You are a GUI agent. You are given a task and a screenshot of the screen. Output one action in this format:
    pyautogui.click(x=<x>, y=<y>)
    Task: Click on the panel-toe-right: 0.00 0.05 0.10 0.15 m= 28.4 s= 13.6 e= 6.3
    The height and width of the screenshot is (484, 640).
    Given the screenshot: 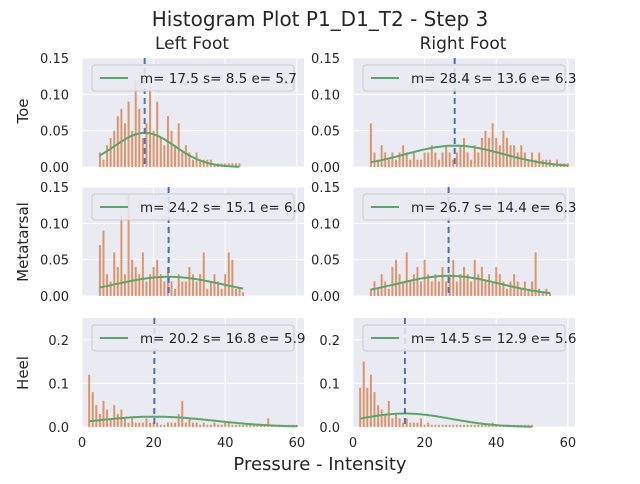 What is the action you would take?
    pyautogui.click(x=443, y=114)
    